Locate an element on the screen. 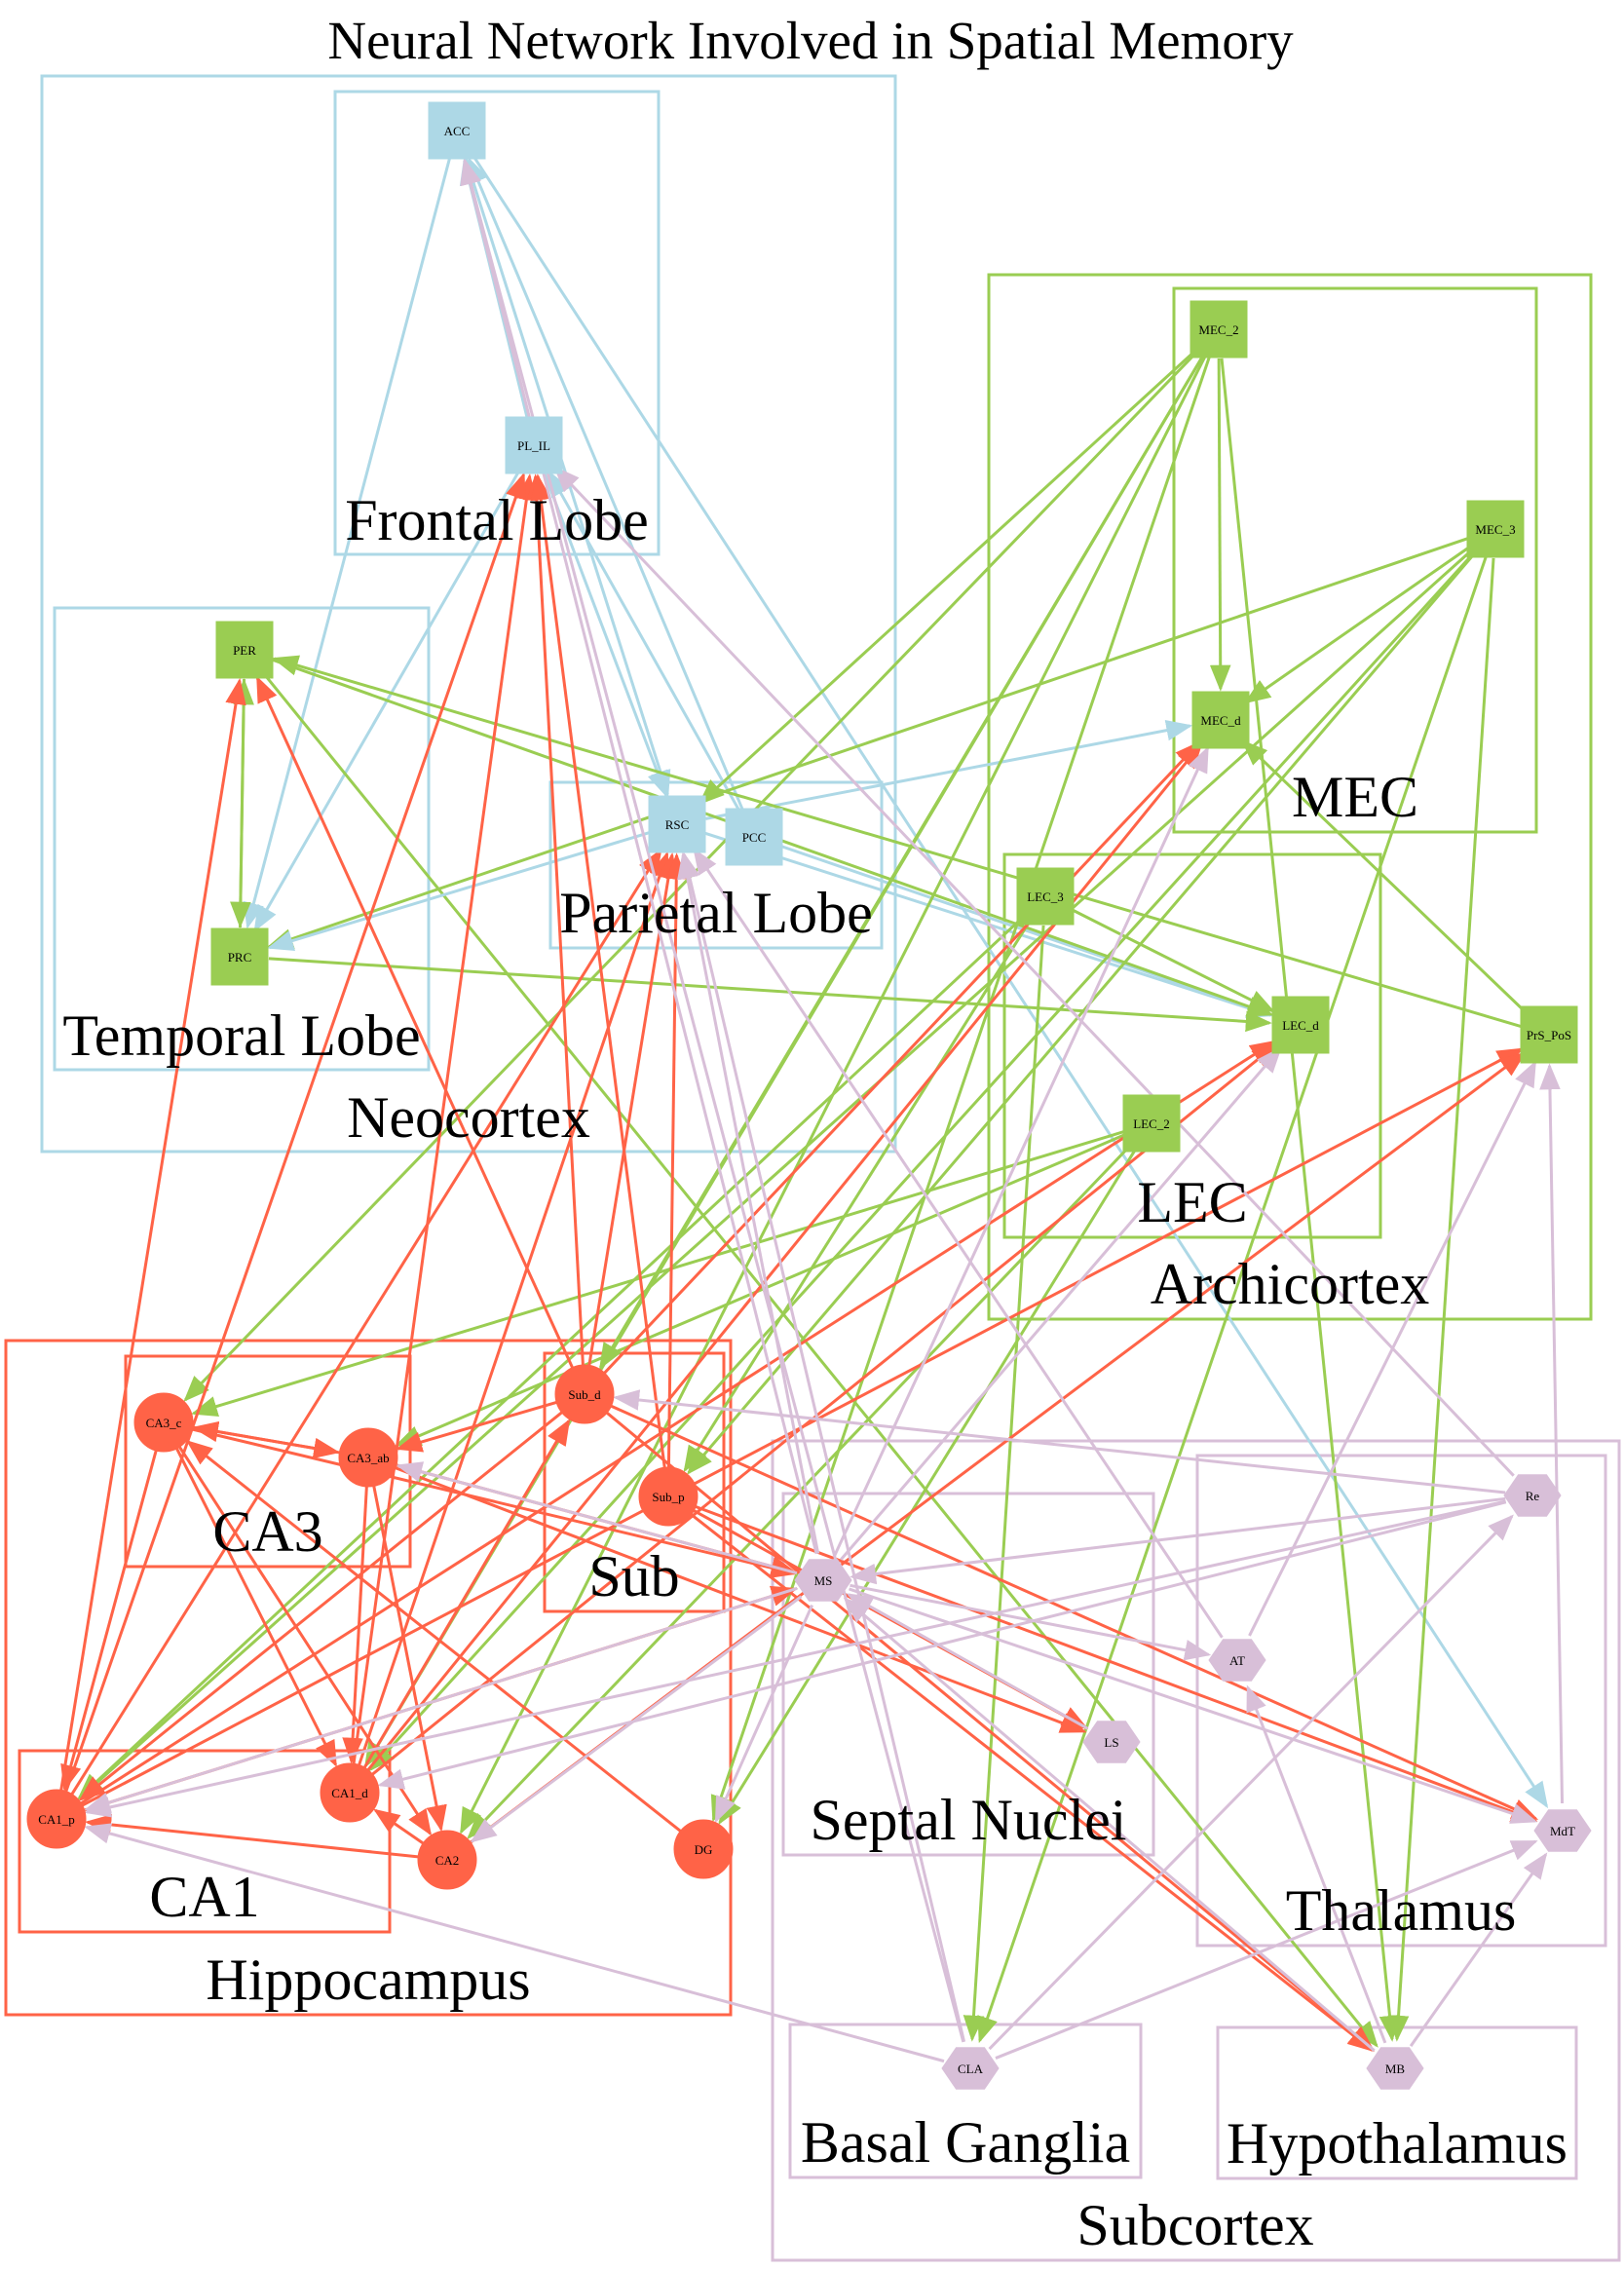 Image resolution: width=1624 pixels, height=2270 pixels. node-ls: LS is located at coordinates (1111, 1742).